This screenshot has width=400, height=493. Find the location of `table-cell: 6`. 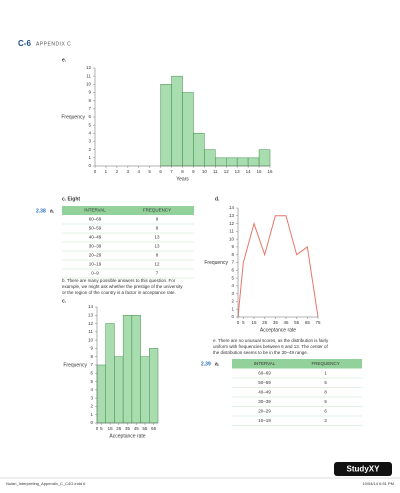

table-cell: 6 is located at coordinates (325, 410).